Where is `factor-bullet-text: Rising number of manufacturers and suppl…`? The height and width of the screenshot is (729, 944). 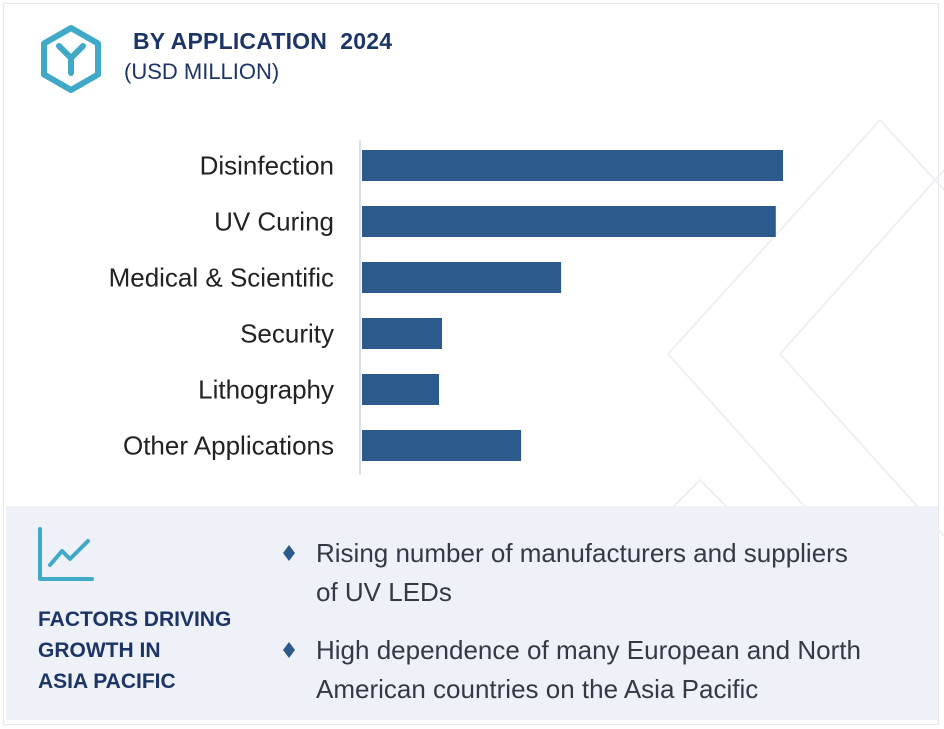
factor-bullet-text: Rising number of manufacturers and suppl… is located at coordinates (619, 573).